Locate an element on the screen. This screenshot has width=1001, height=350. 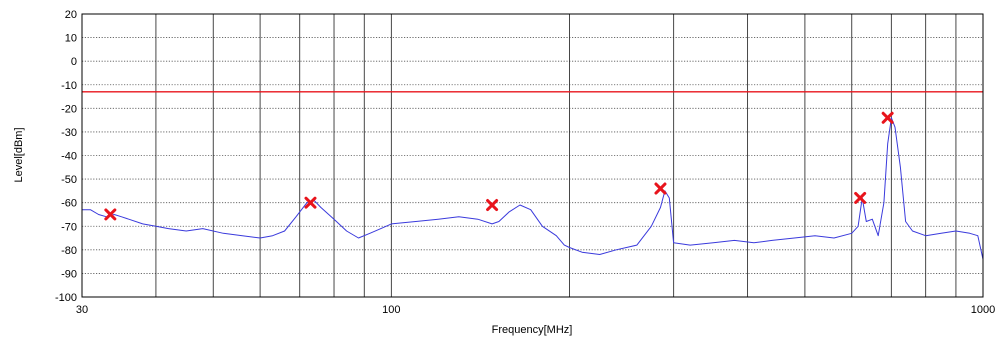
y-tick-labels: 20 10 0 -10 -20 -30 -40 -50 -60 -70 -80 -90 -100 is located at coordinates (66, 156).